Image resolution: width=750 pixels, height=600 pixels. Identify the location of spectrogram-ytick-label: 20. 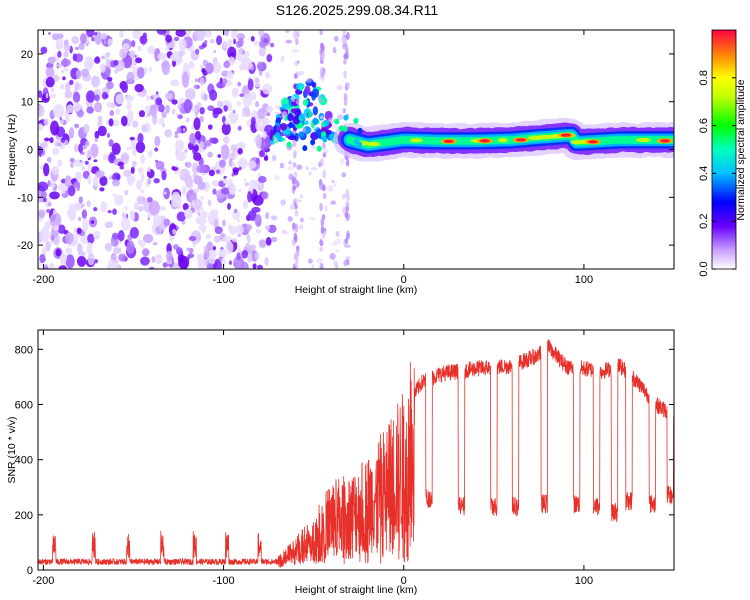
(27, 55).